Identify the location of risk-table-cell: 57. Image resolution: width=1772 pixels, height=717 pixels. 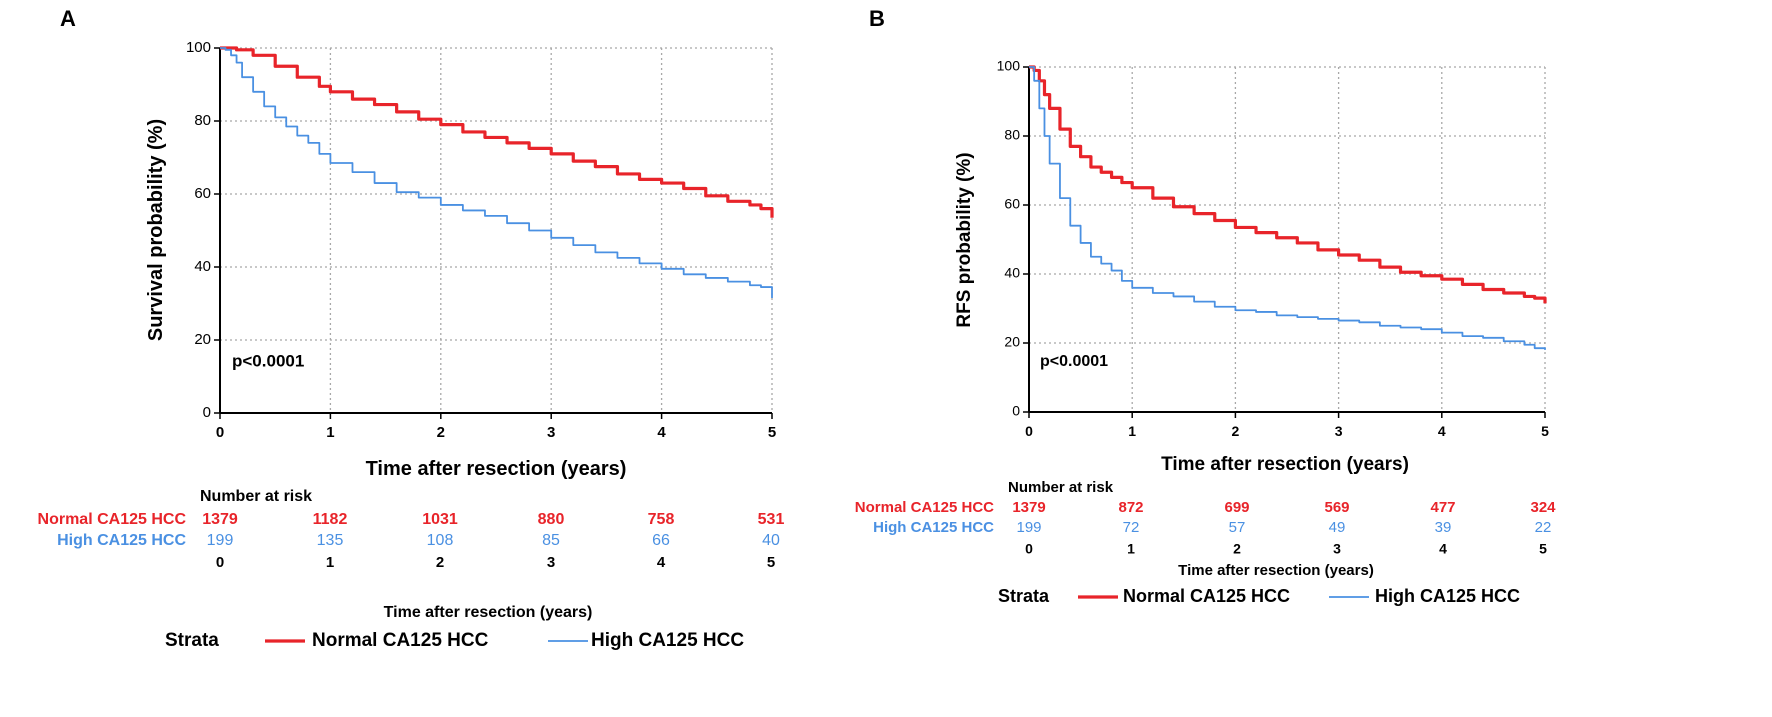
(1237, 527).